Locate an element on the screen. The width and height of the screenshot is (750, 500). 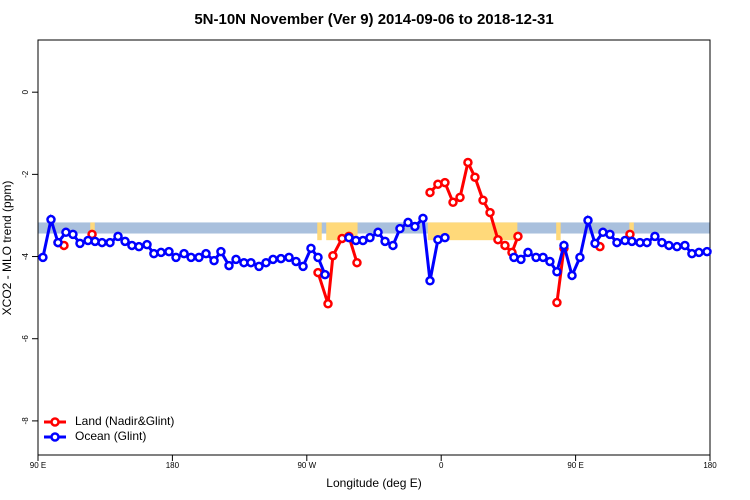
y-tick-label: -8 is located at coordinates (25, 421).